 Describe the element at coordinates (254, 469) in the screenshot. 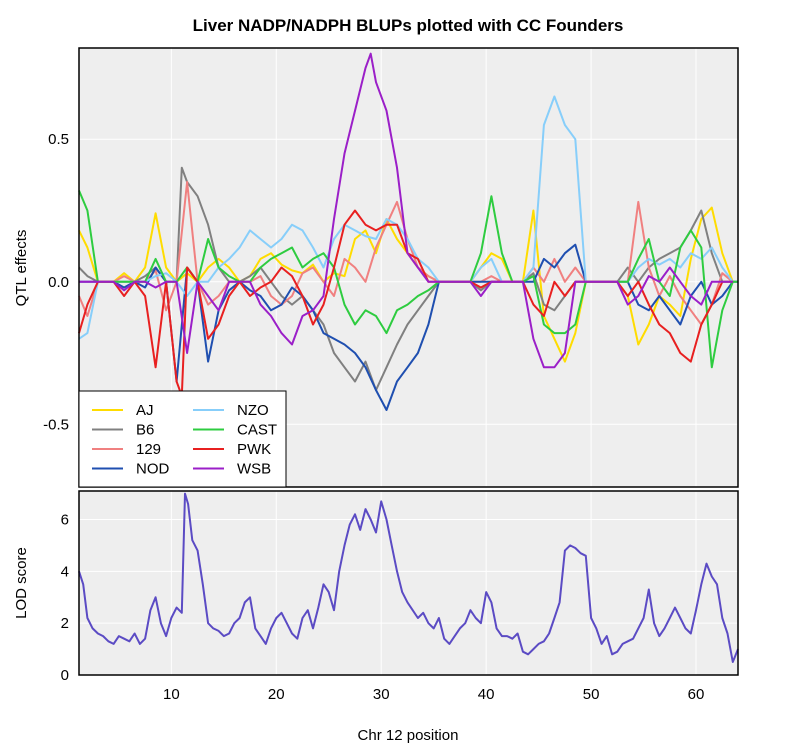

I see `legend-label-wsb: WSB` at that location.